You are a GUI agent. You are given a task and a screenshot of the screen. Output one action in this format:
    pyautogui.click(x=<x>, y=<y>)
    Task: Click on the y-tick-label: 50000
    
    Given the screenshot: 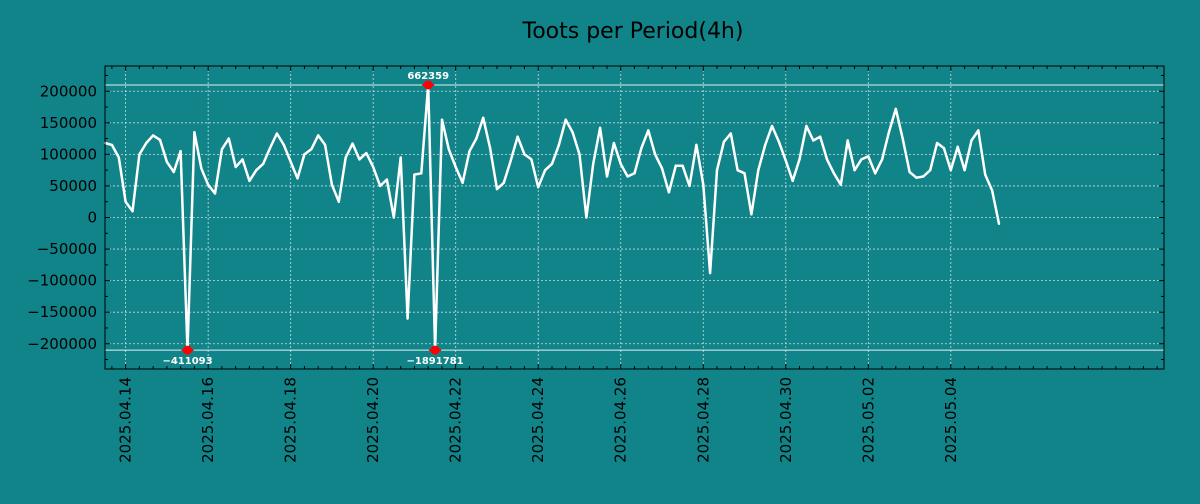 What is the action you would take?
    pyautogui.click(x=73, y=186)
    